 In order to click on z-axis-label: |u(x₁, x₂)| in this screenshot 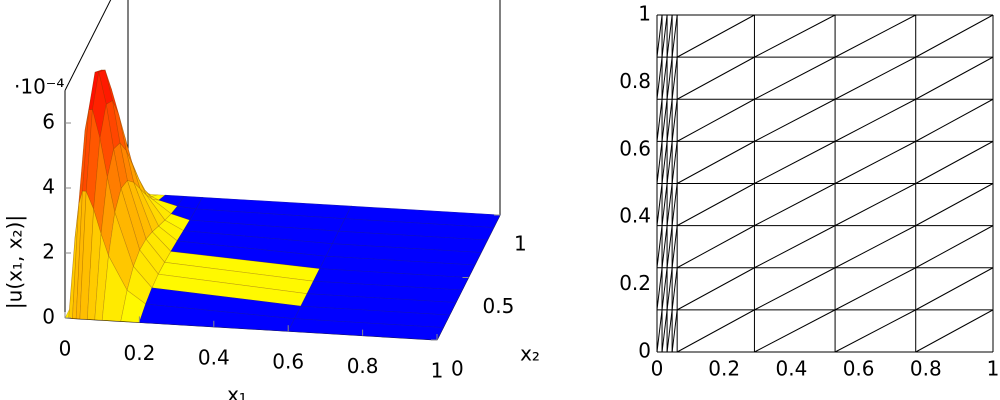, I will do `click(15, 262)`.